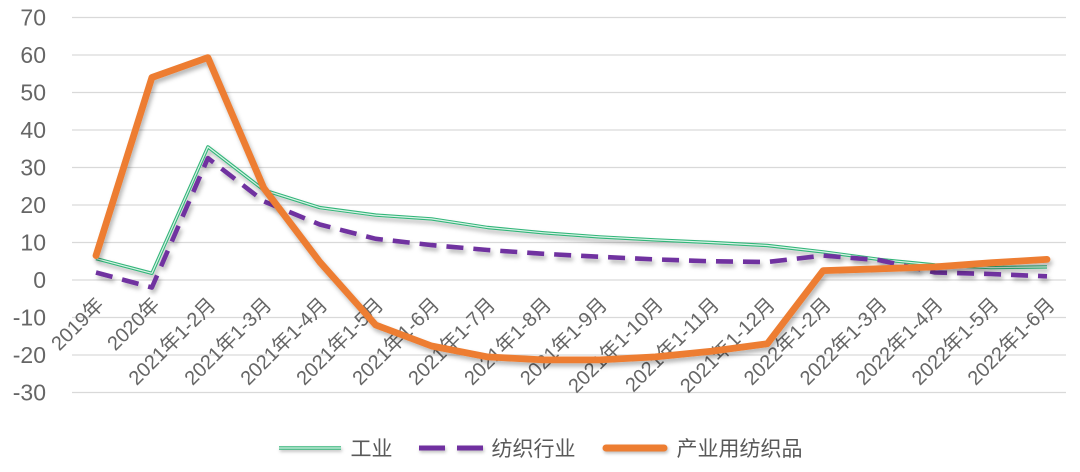 The width and height of the screenshot is (1080, 472). What do you see at coordinates (533, 449) in the screenshot?
I see `legend-label-textile-industry: 纺织行业` at bounding box center [533, 449].